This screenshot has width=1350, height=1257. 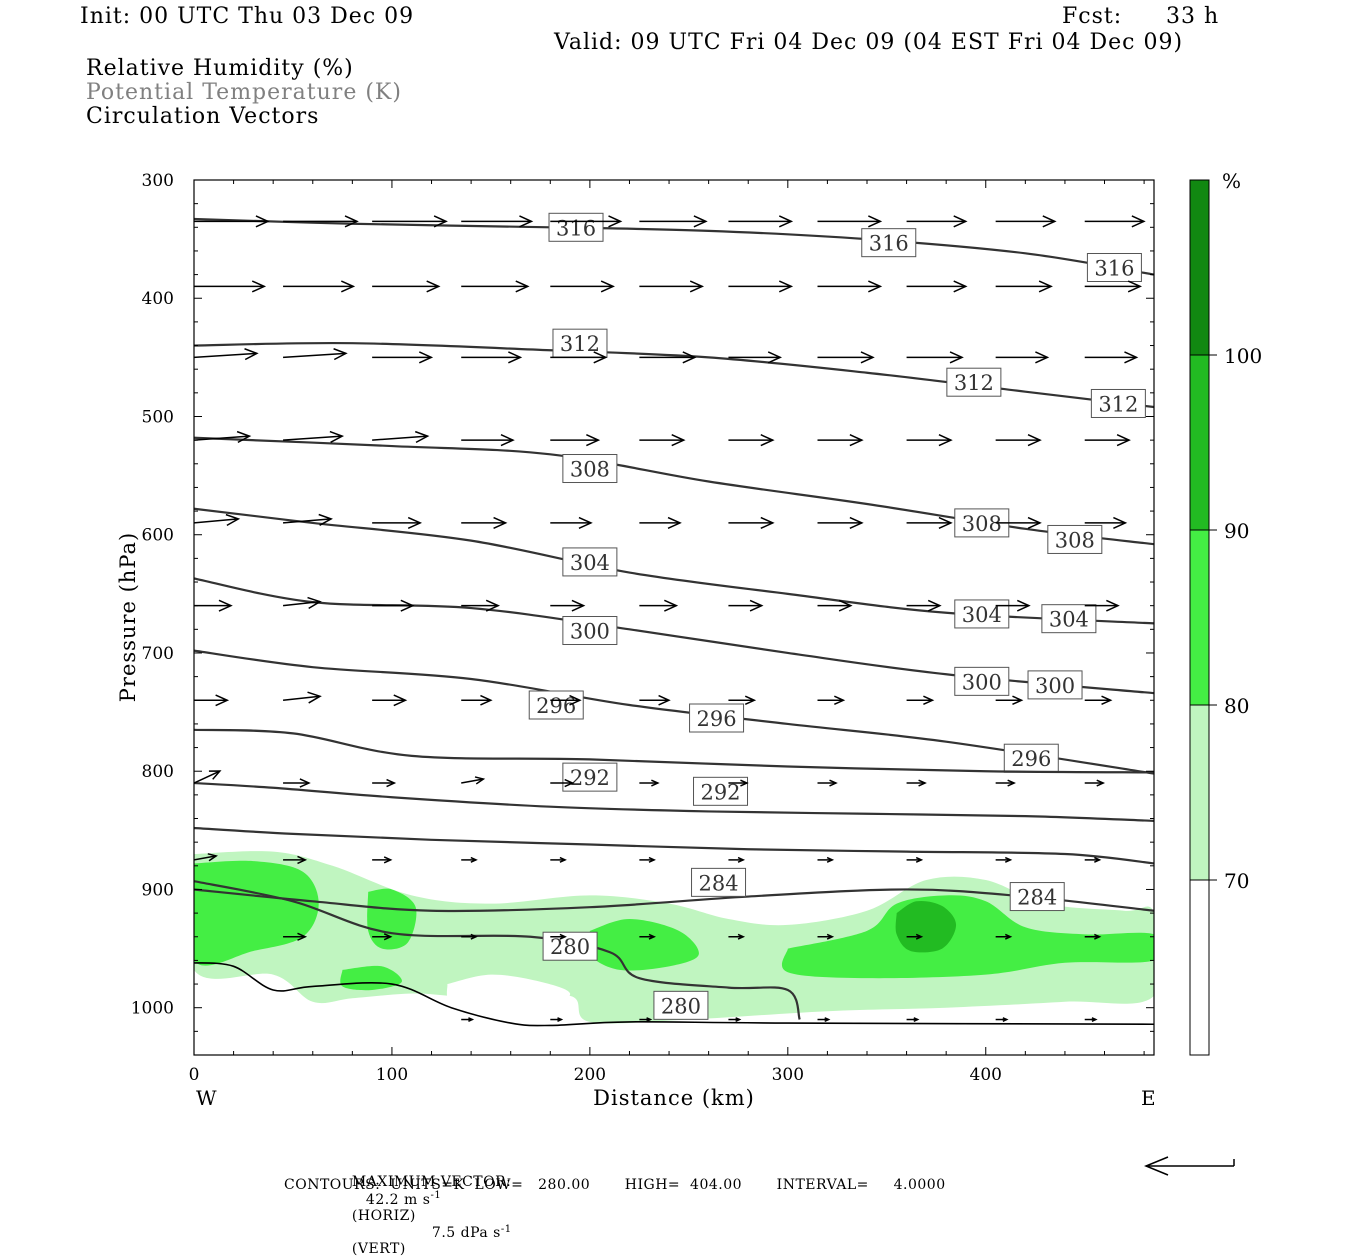 What do you see at coordinates (247, 16) in the screenshot?
I see `init-time: Init: 00 UTC Thu 03 Dec 09` at bounding box center [247, 16].